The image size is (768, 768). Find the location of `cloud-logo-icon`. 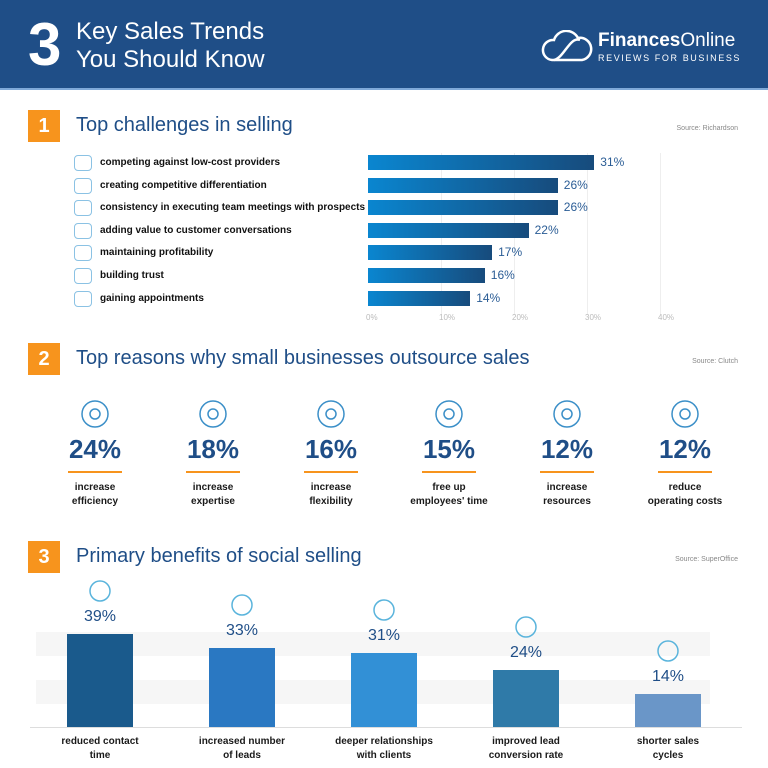

cloud-logo-icon is located at coordinates (567, 46).